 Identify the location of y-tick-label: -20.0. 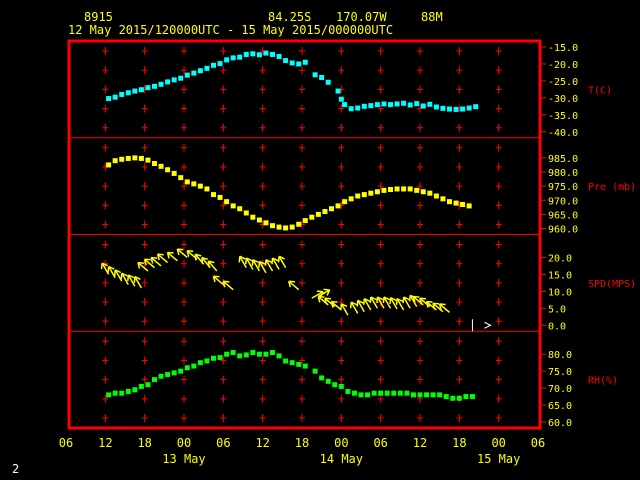
(563, 65).